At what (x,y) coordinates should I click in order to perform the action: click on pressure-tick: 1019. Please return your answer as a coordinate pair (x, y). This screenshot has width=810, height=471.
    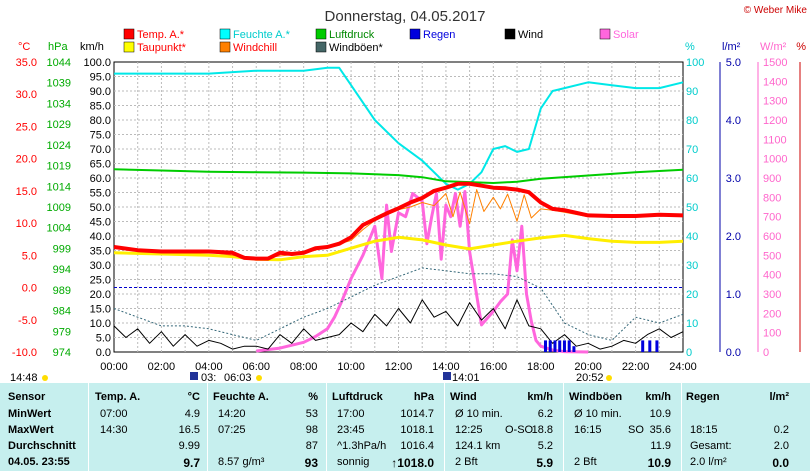
    Looking at the image, I should click on (59, 167).